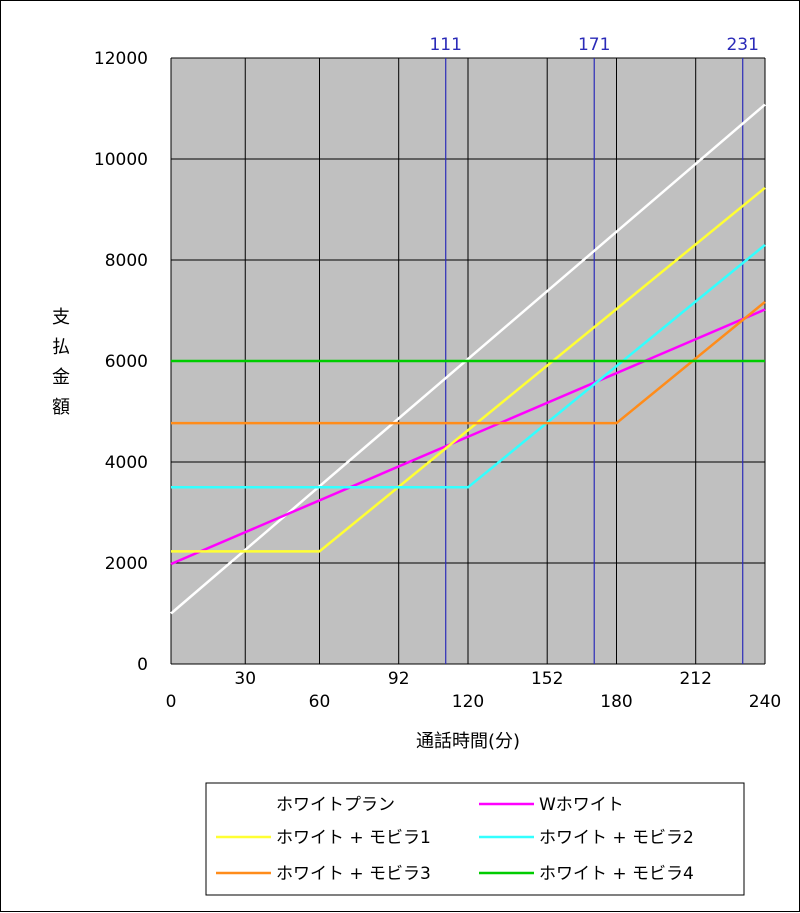 The width and height of the screenshot is (800, 913). What do you see at coordinates (320, 702) in the screenshot?
I see `x-tick-label: 60` at bounding box center [320, 702].